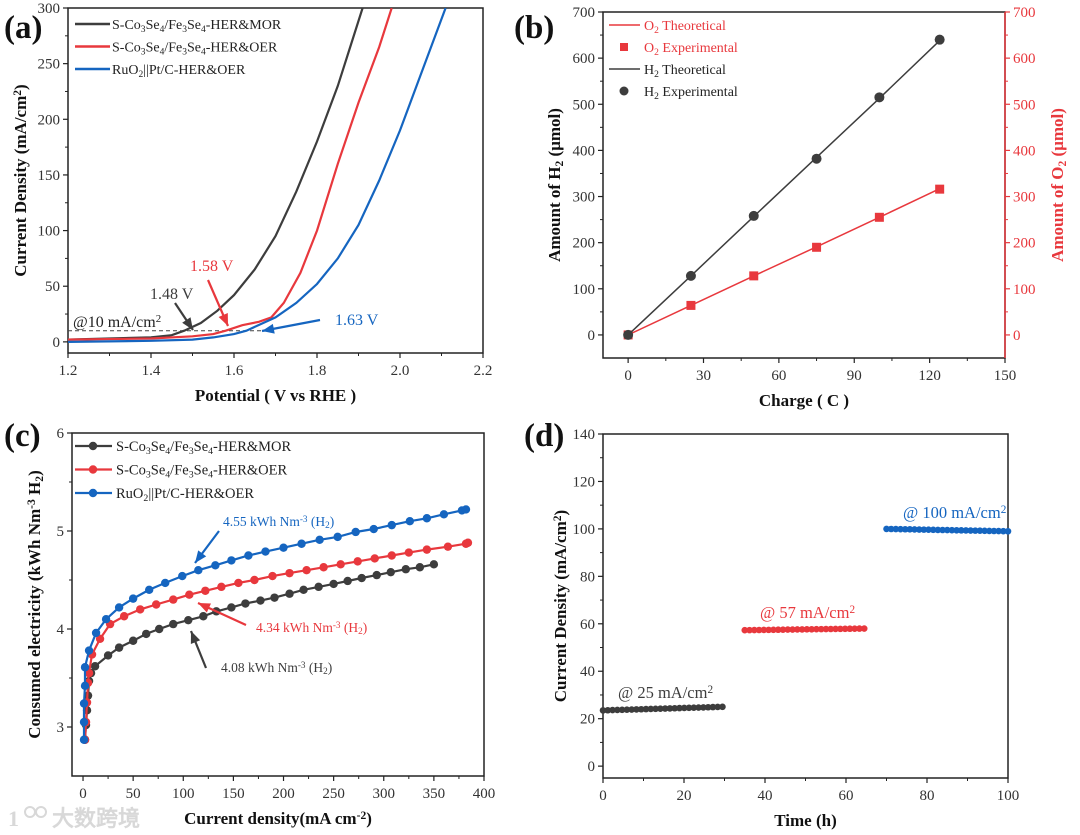 This screenshot has height=835, width=1080. I want to click on annotation-red: 4.34 kWh Nm-3 (H2), so click(311, 628).